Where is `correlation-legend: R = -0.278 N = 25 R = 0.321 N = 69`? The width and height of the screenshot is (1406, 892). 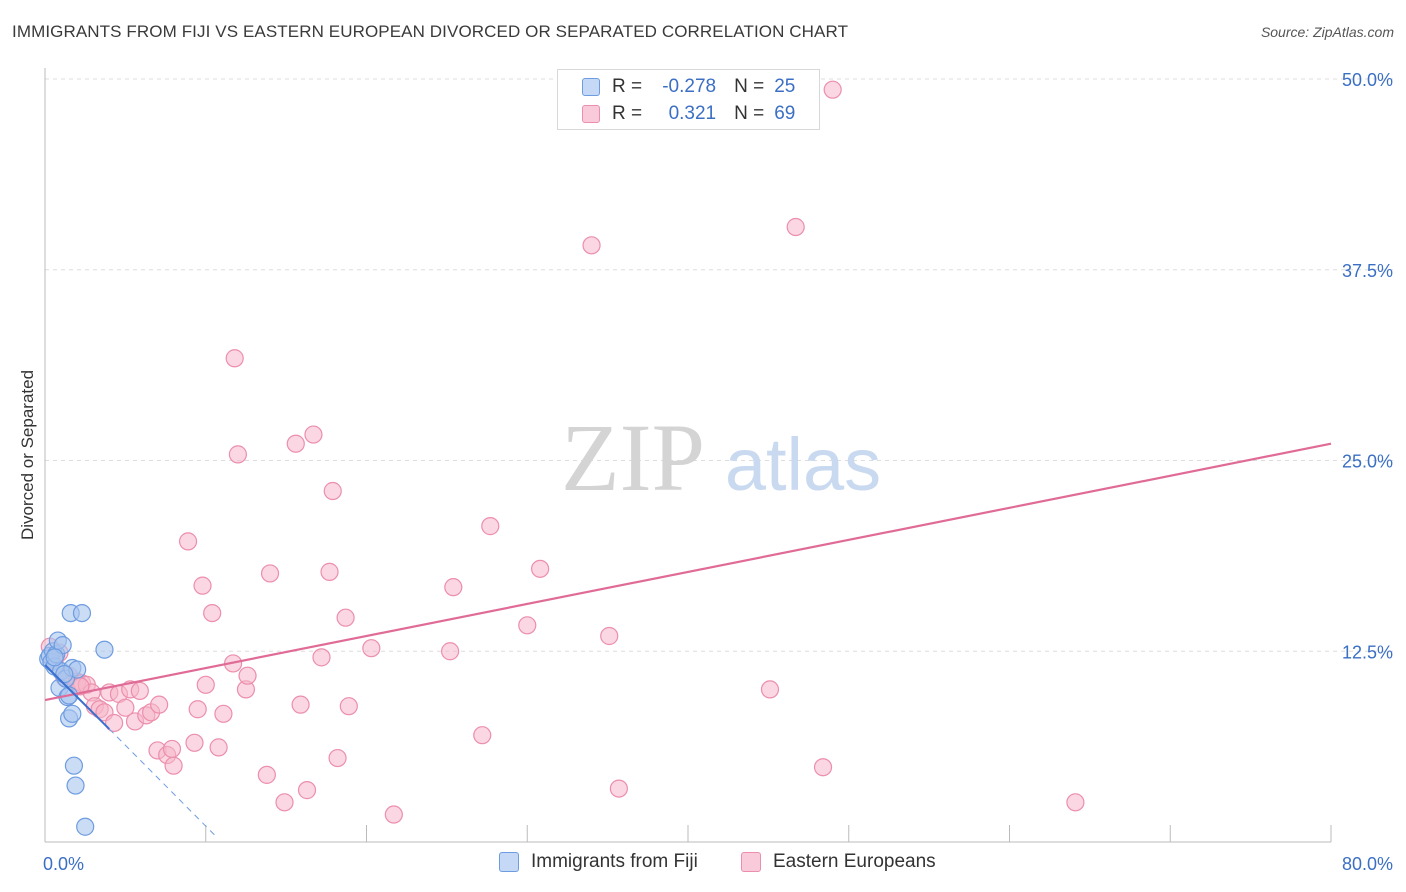
correlation-legend: R = -0.278 N = 25 R = 0.321 N = 69 is located at coordinates (688, 99).